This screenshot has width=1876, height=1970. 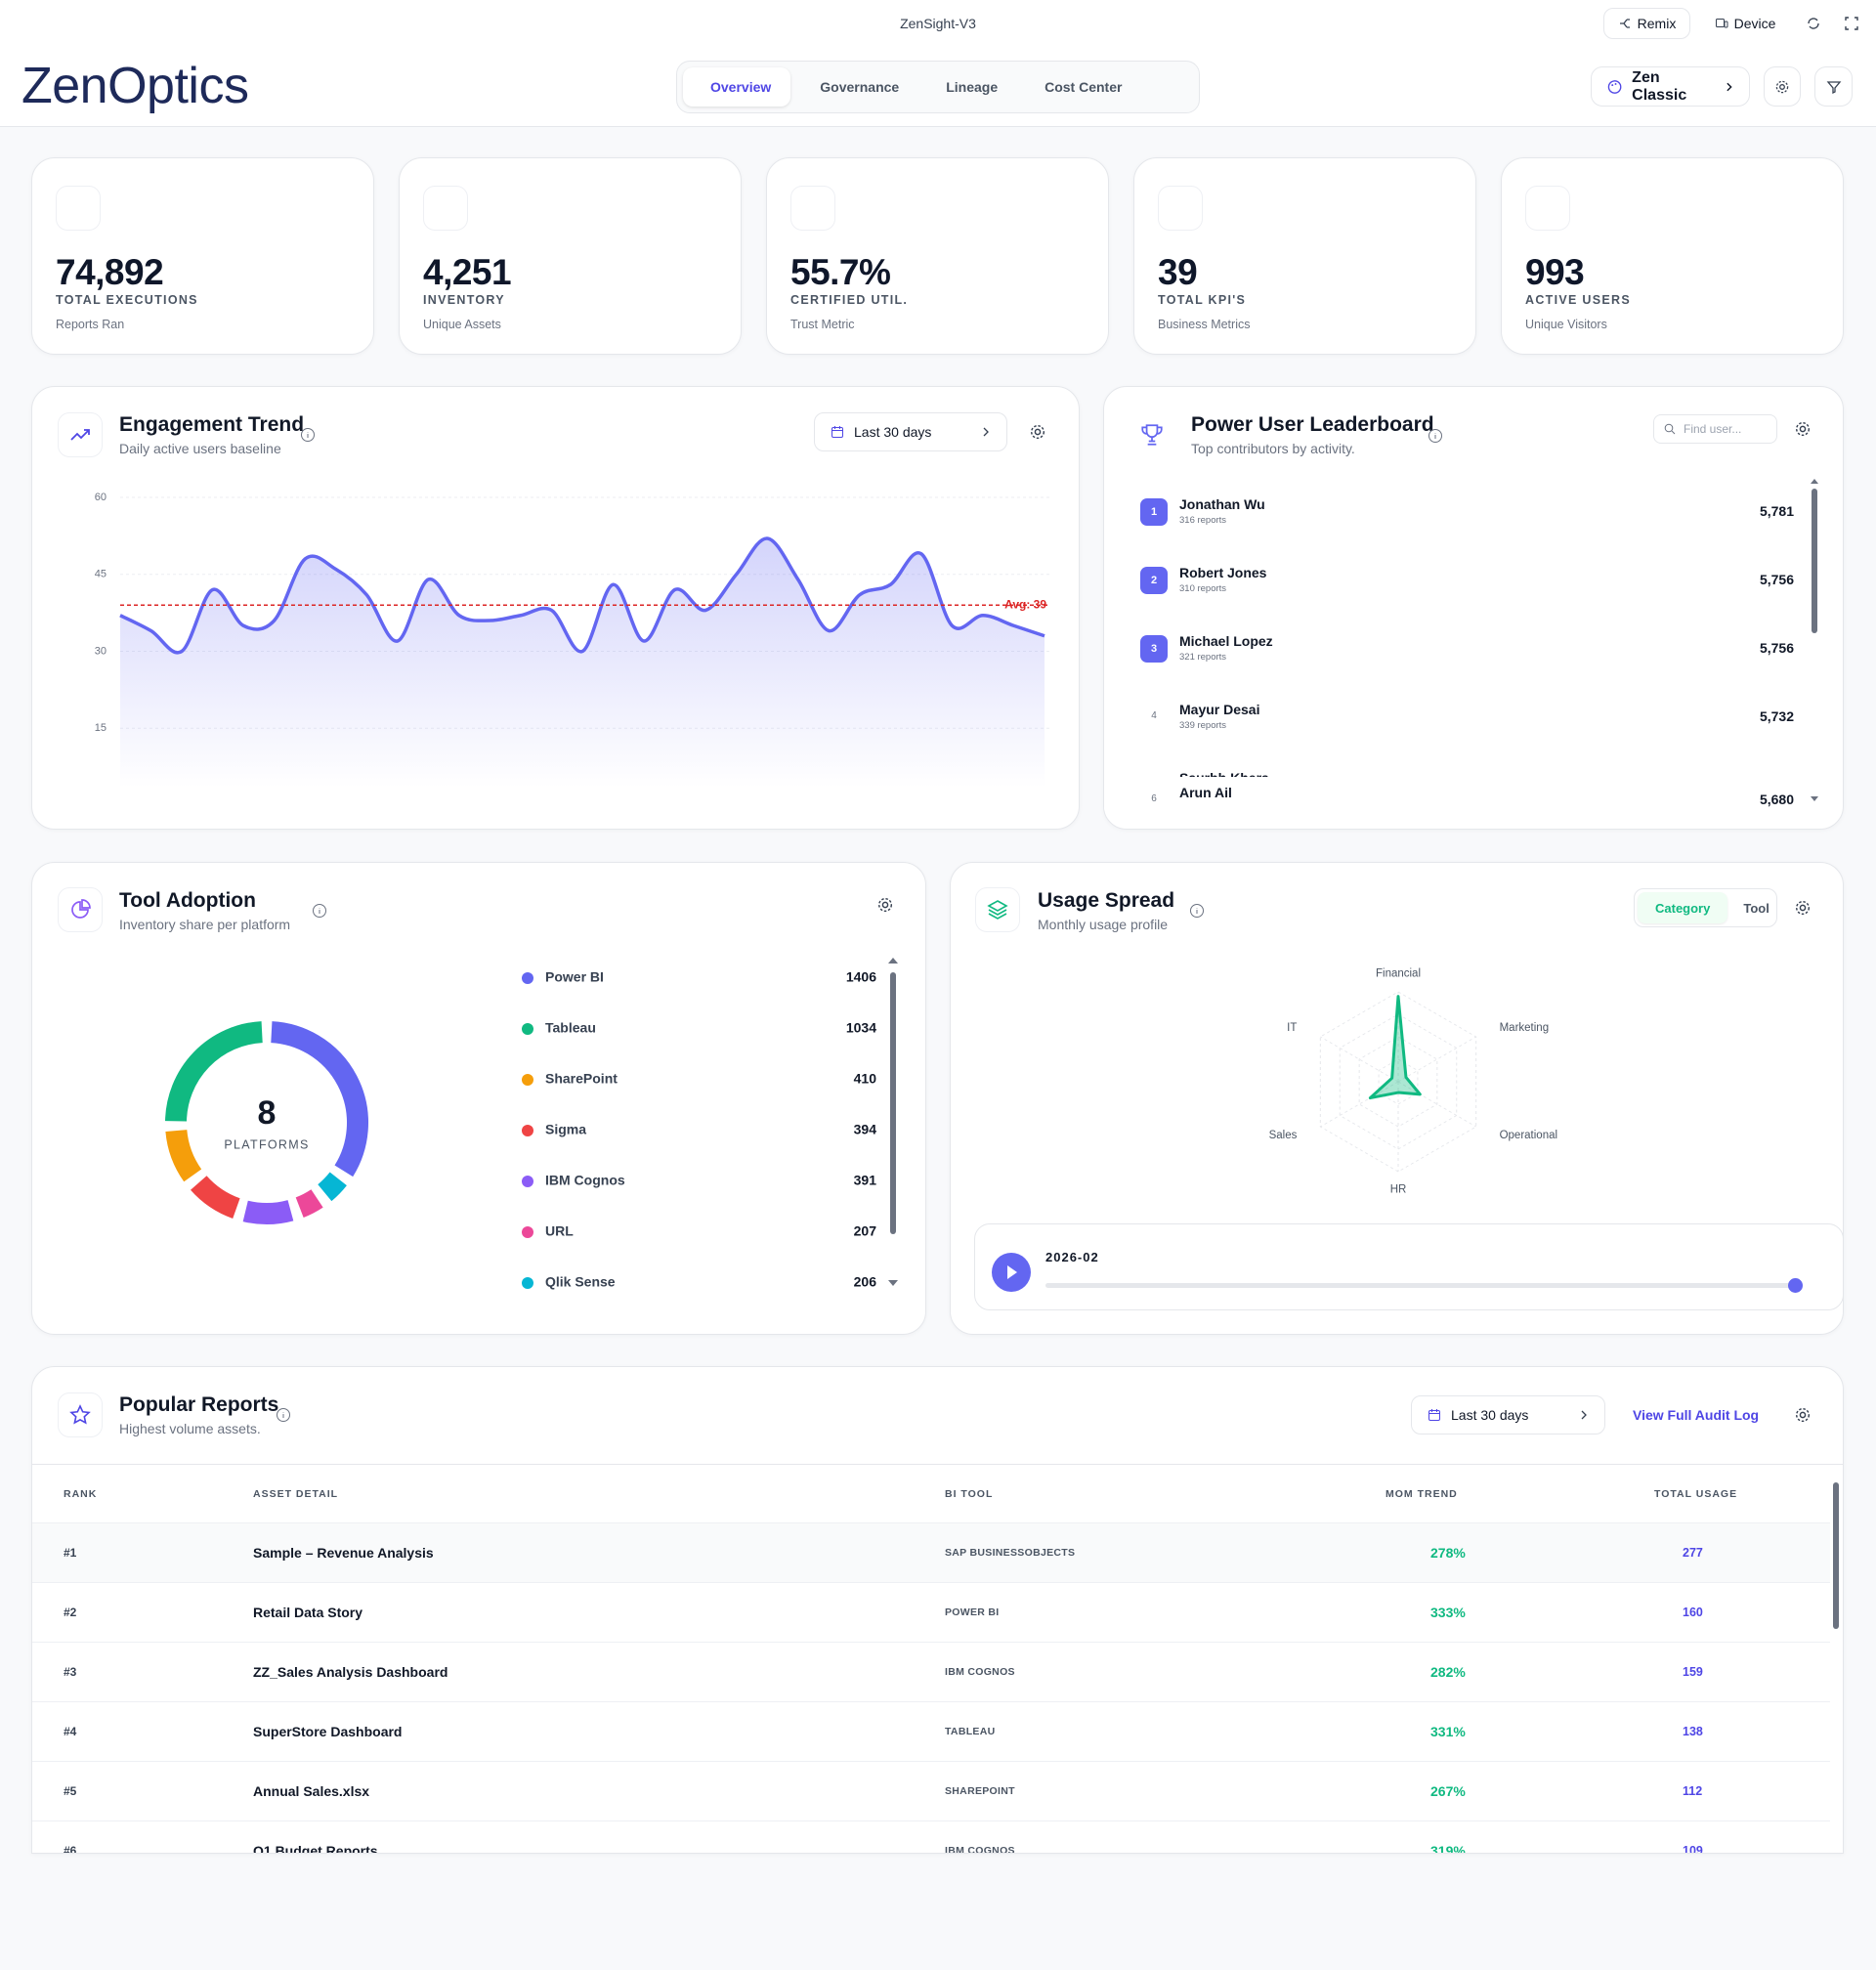 I want to click on column-header: BI TOOL, so click(x=969, y=1494).